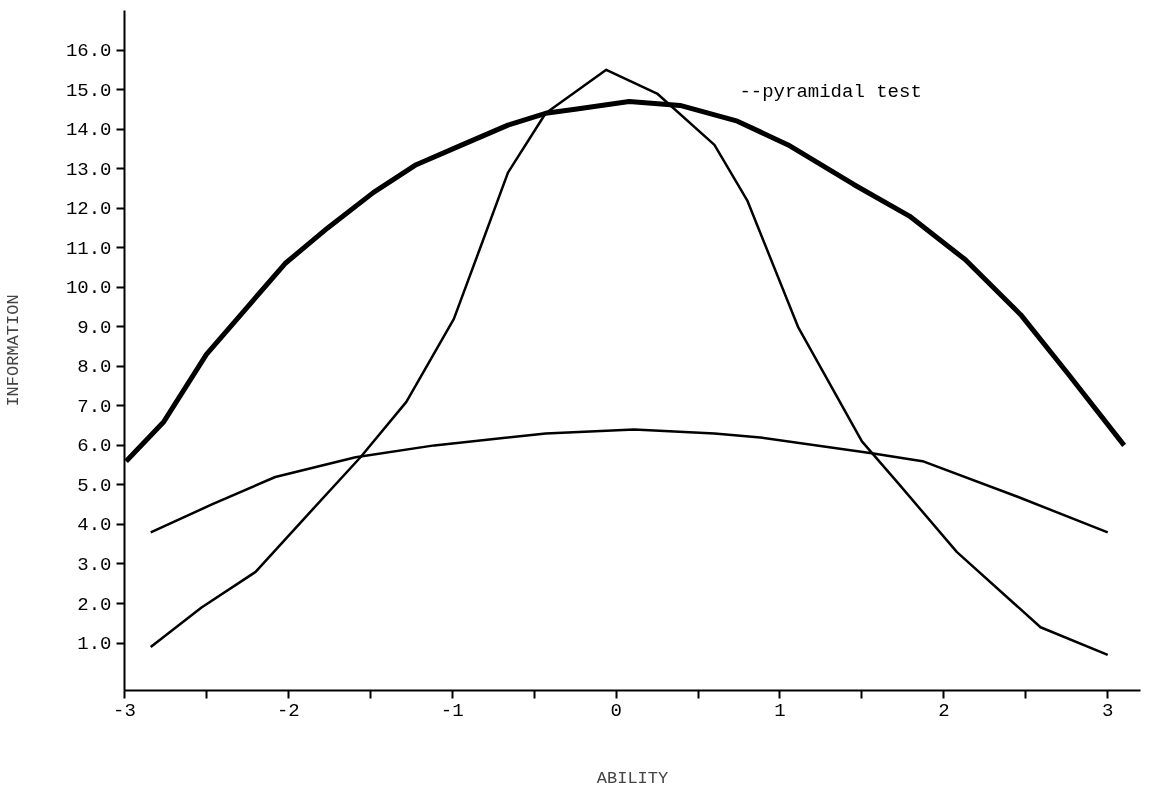 This screenshot has width=1167, height=798. What do you see at coordinates (13, 350) in the screenshot?
I see `y-axis-title: INFORMATION` at bounding box center [13, 350].